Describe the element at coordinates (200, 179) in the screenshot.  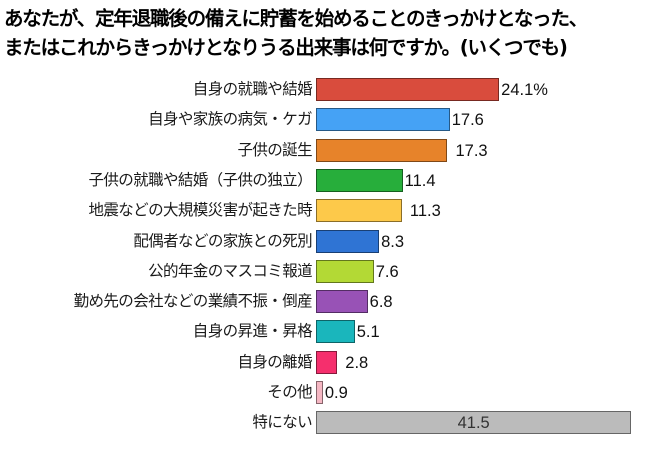
I see `category-label: 子供の就職や結婚（子供の独立）` at that location.